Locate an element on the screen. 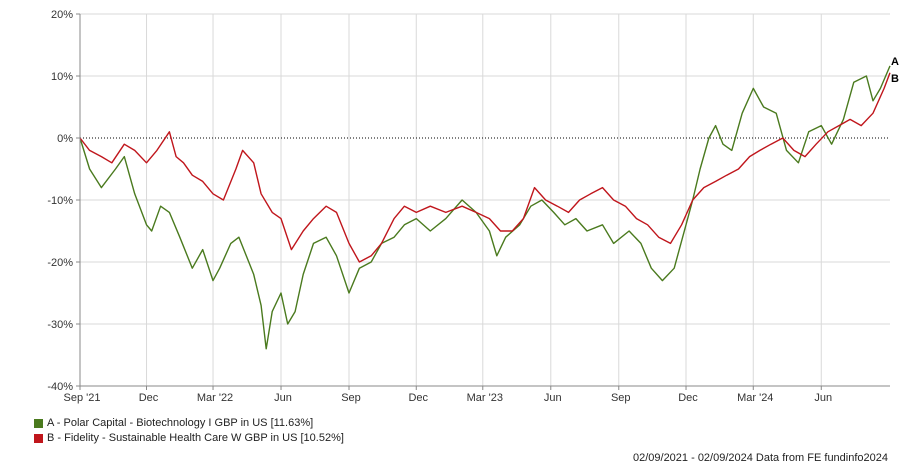 Image resolution: width=900 pixels, height=467 pixels. y-tick-label: 0% is located at coordinates (65, 139).